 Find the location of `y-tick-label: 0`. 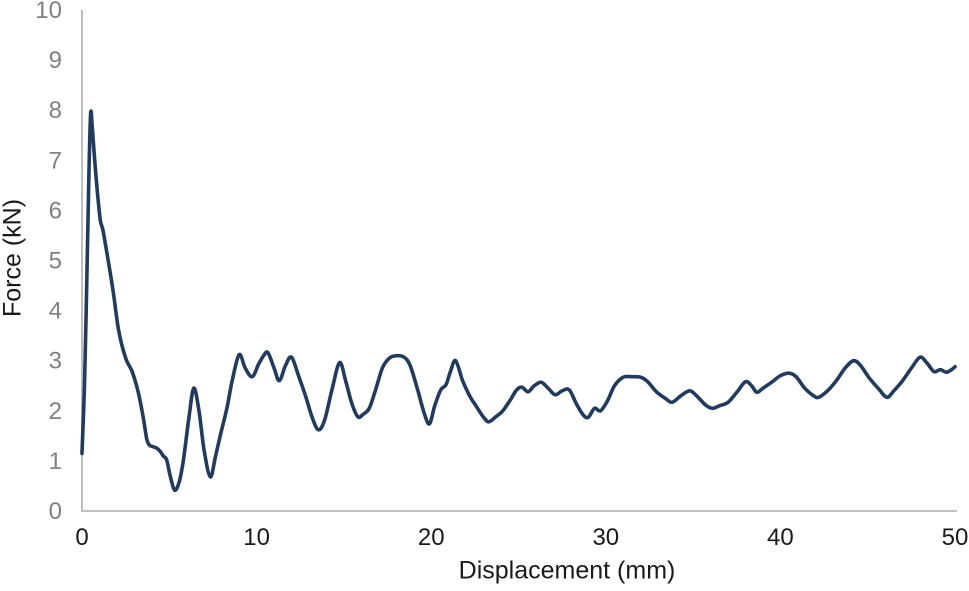

y-tick-label: 0 is located at coordinates (55, 511).